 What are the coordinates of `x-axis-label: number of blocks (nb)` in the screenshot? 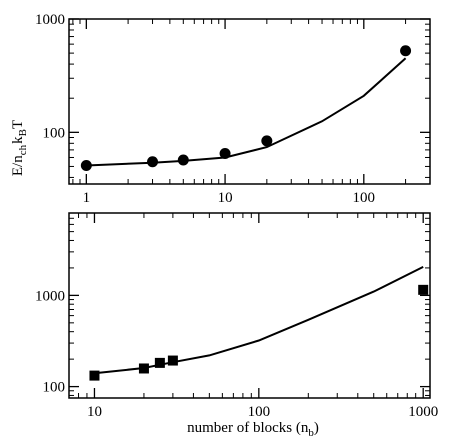 It's located at (253, 429).